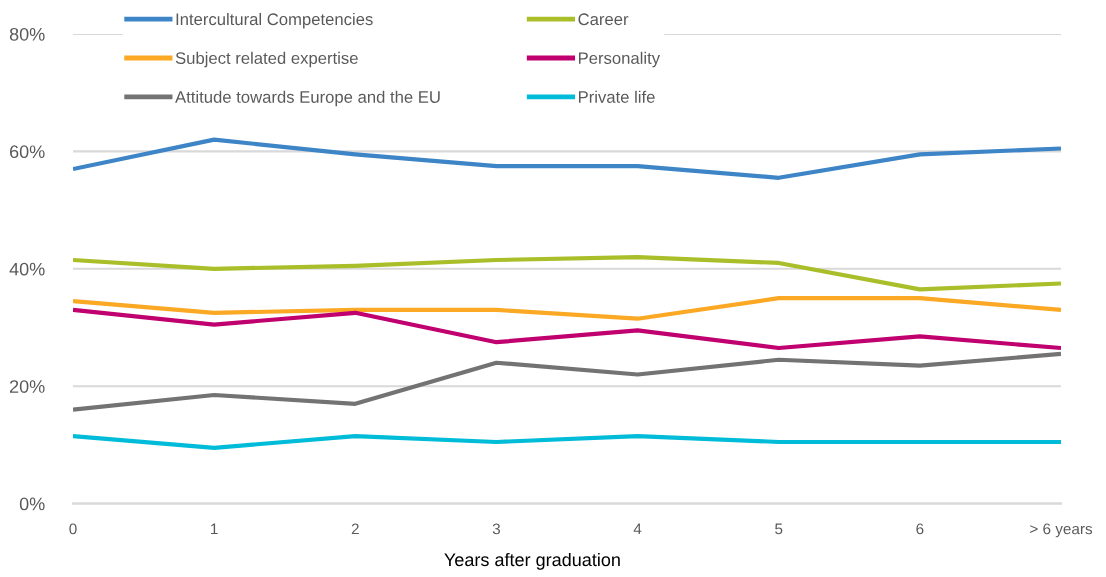  What do you see at coordinates (27, 269) in the screenshot?
I see `y-tick-label: 40%` at bounding box center [27, 269].